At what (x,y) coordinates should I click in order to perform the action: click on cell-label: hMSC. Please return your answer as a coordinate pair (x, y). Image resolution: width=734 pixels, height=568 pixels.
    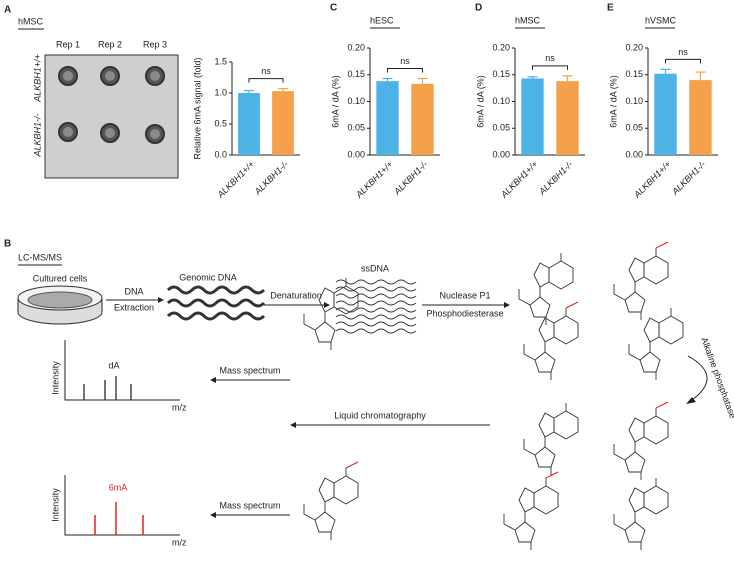
    Looking at the image, I should click on (31, 21).